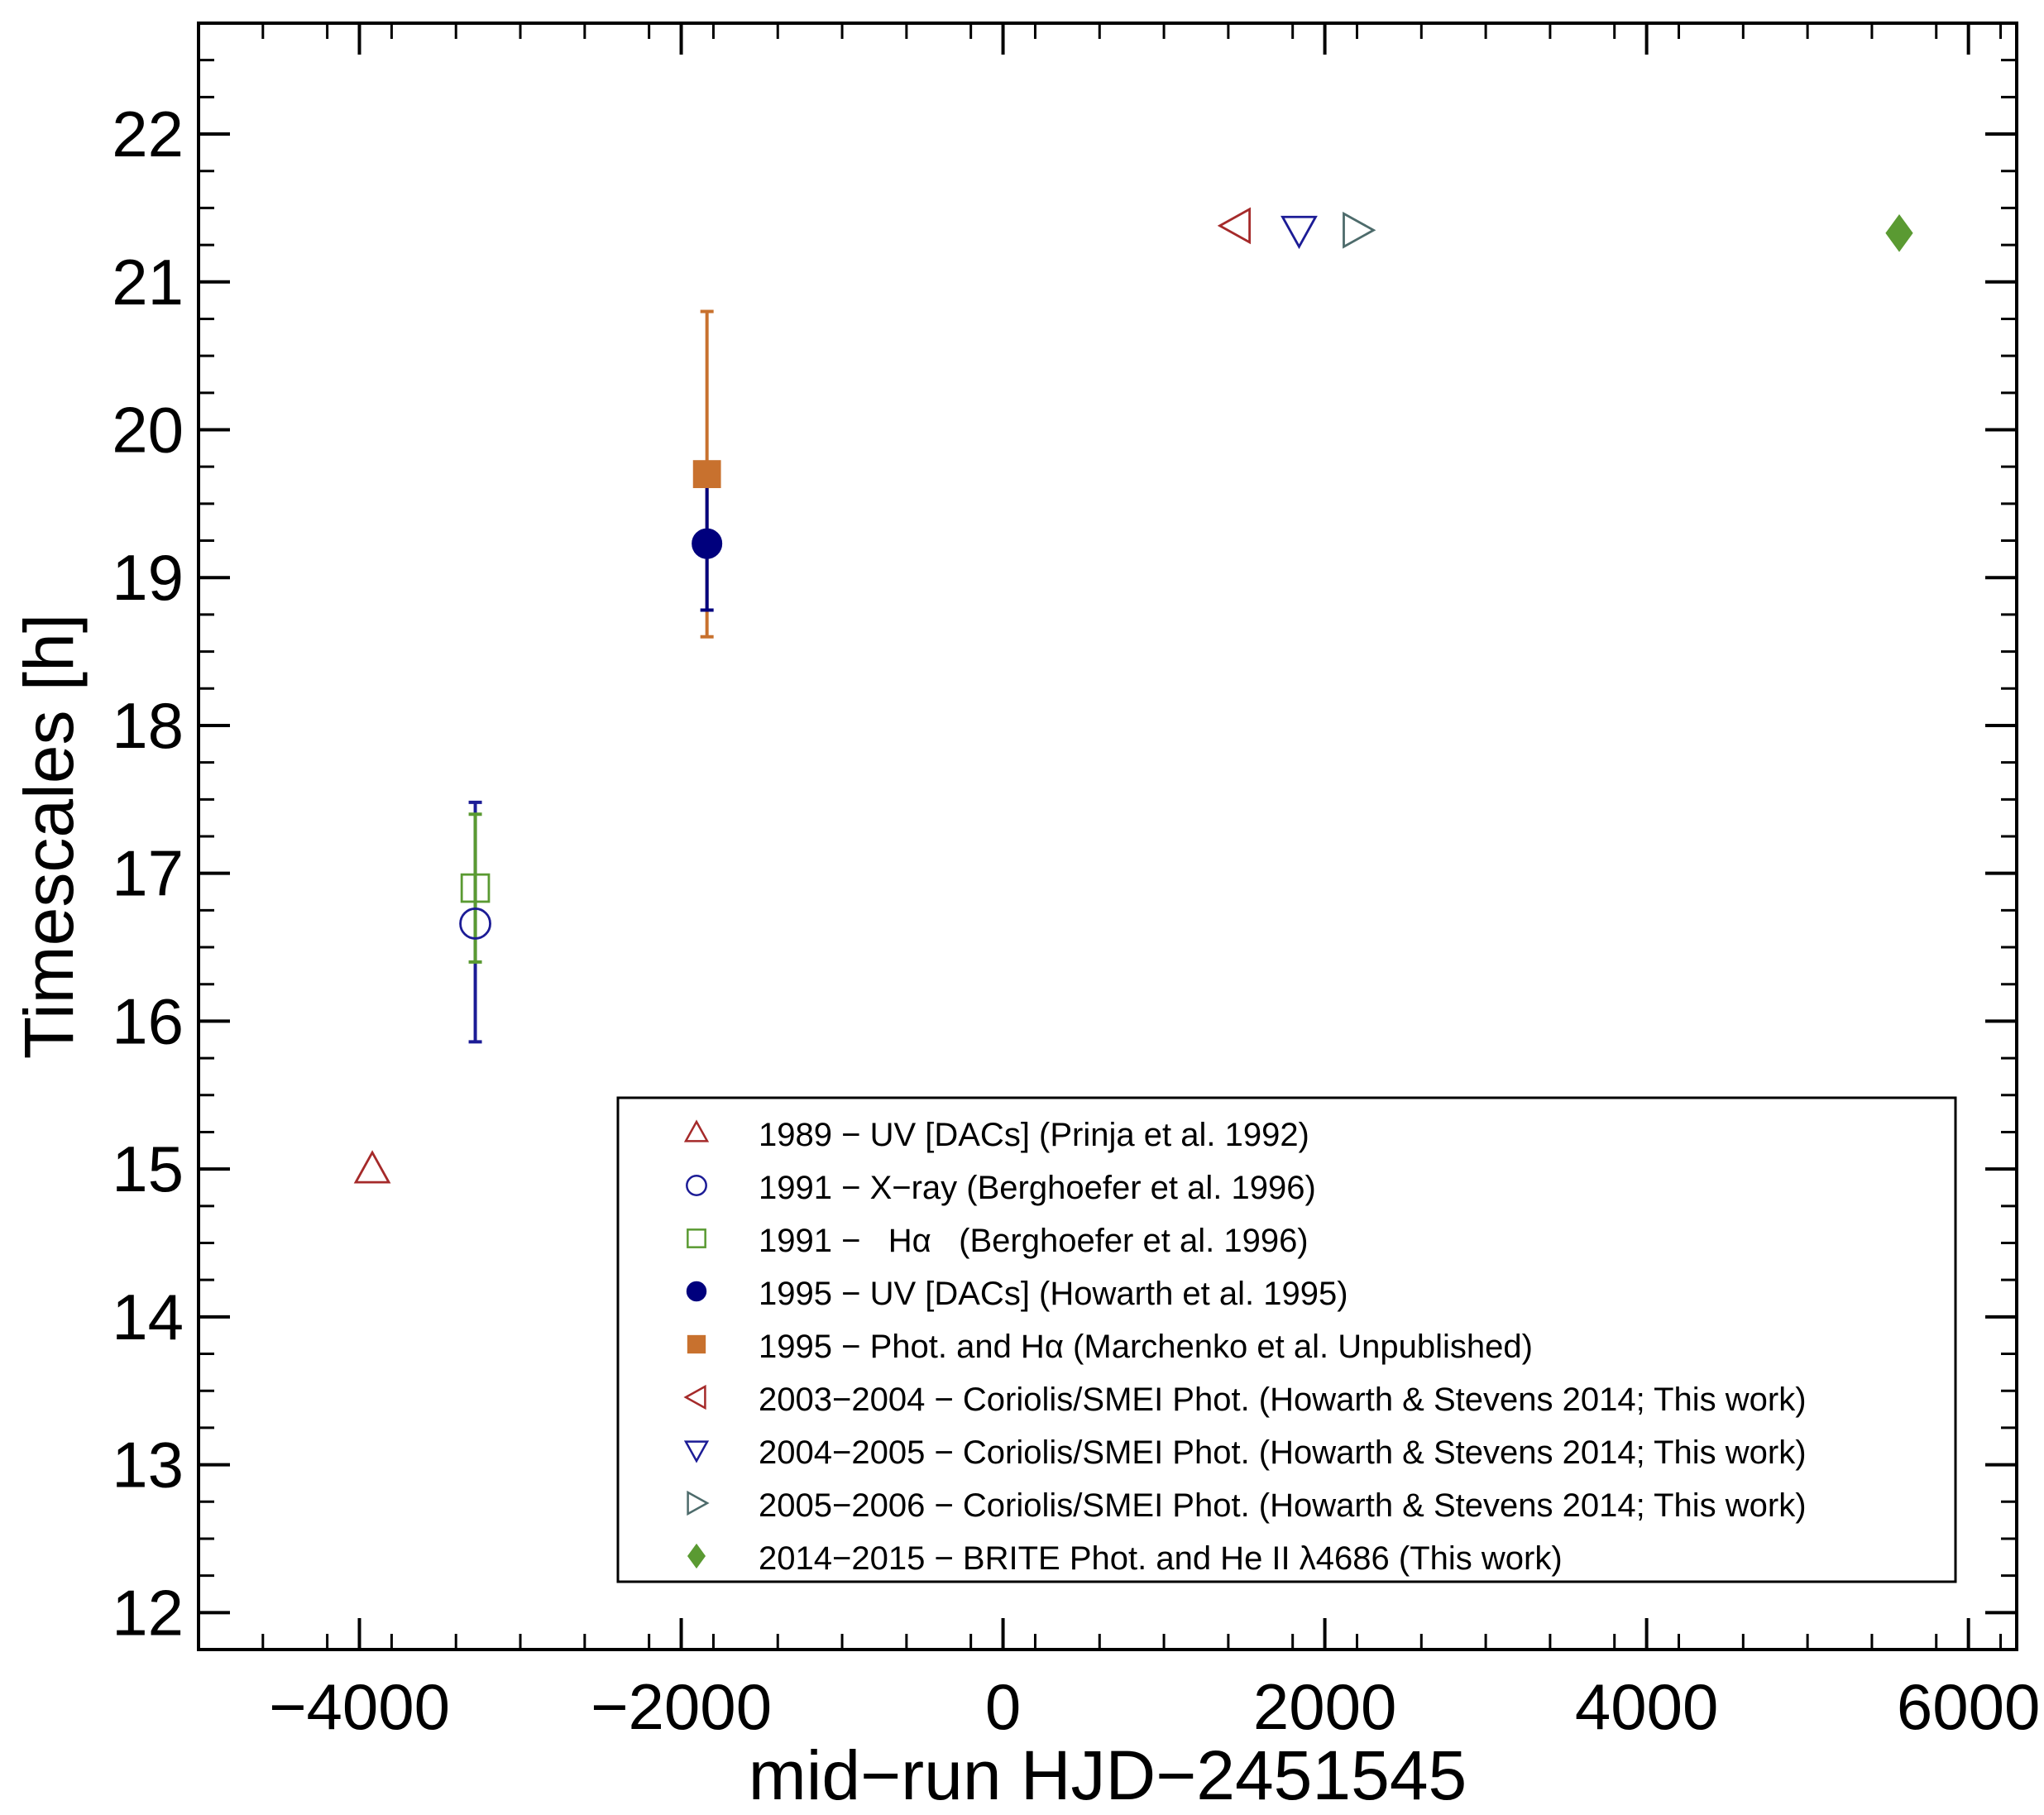 This screenshot has width=2044, height=1815. Describe the element at coordinates (698, 1503) in the screenshot. I see `legend-symbol-triangle-right-open` at that location.